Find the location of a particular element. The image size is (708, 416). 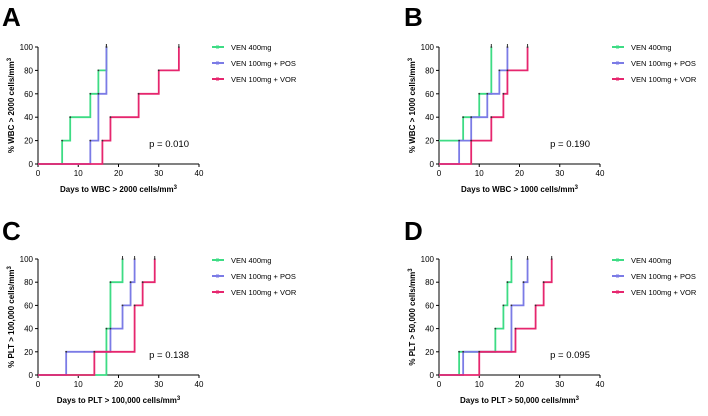

y-axis-title-text: % WBC > 1000 cells/mm is located at coordinates (412, 107).